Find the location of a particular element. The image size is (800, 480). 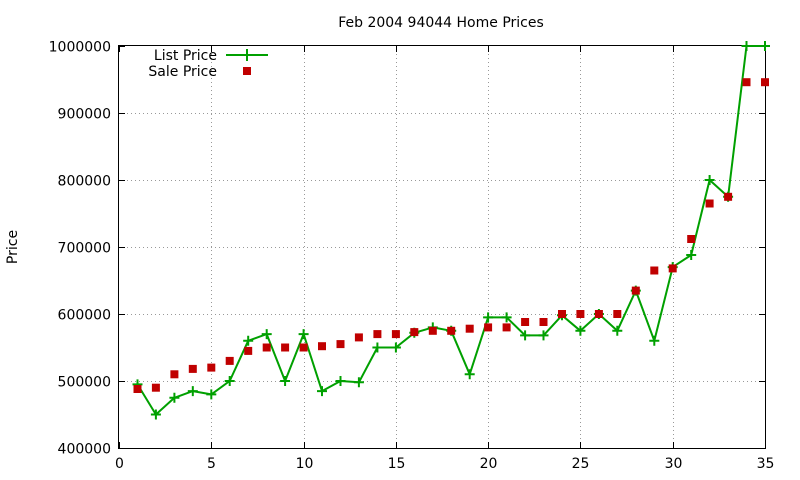

y-tick-label: 900000 is located at coordinates (84, 115).